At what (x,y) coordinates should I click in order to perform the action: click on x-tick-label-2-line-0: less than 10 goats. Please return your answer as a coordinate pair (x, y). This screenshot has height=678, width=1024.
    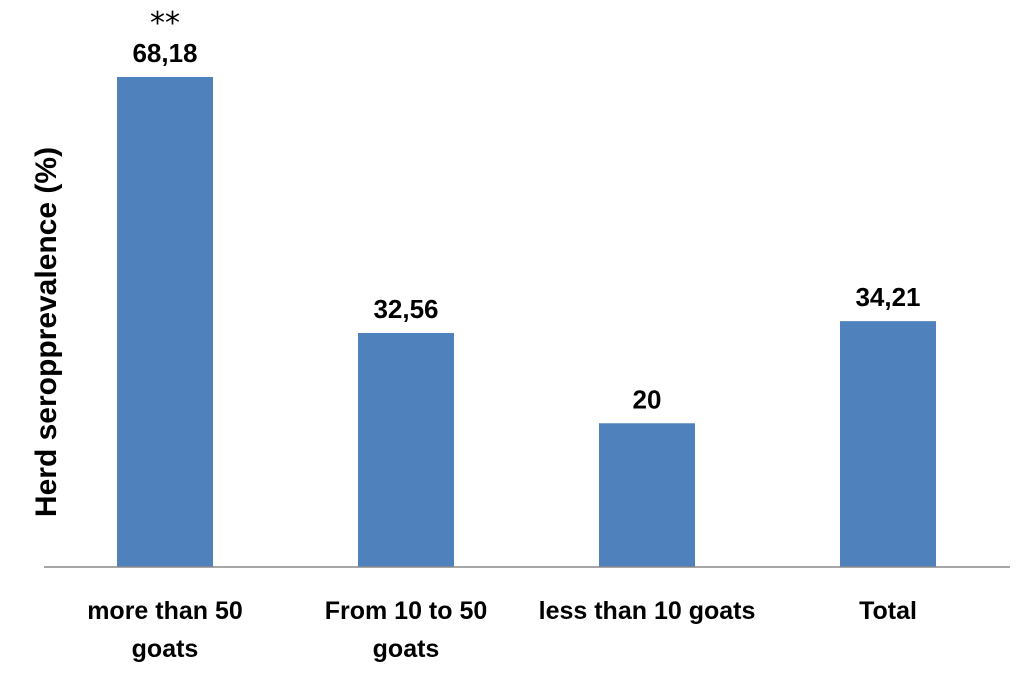
    Looking at the image, I should click on (647, 611).